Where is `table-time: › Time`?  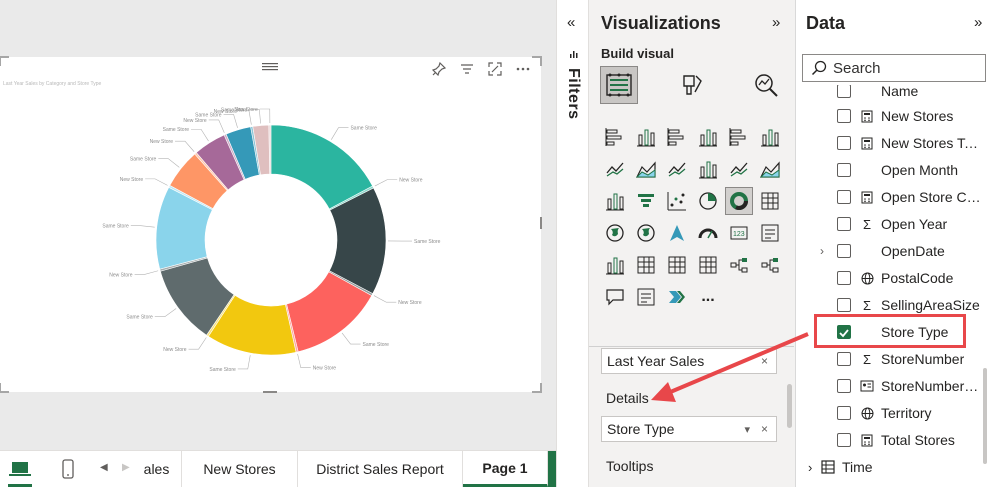 table-time: › Time is located at coordinates (891, 467).